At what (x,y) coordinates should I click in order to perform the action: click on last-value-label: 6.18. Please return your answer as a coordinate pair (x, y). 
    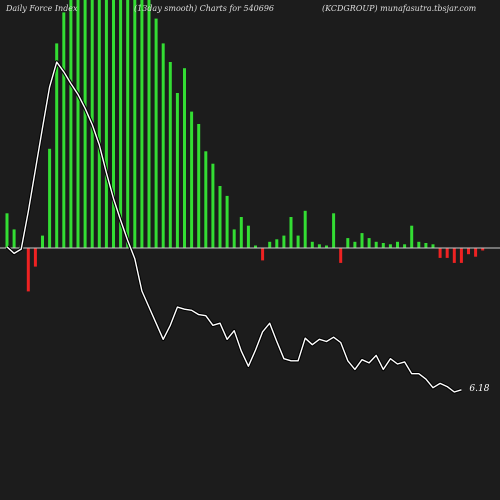
    Looking at the image, I should click on (479, 389).